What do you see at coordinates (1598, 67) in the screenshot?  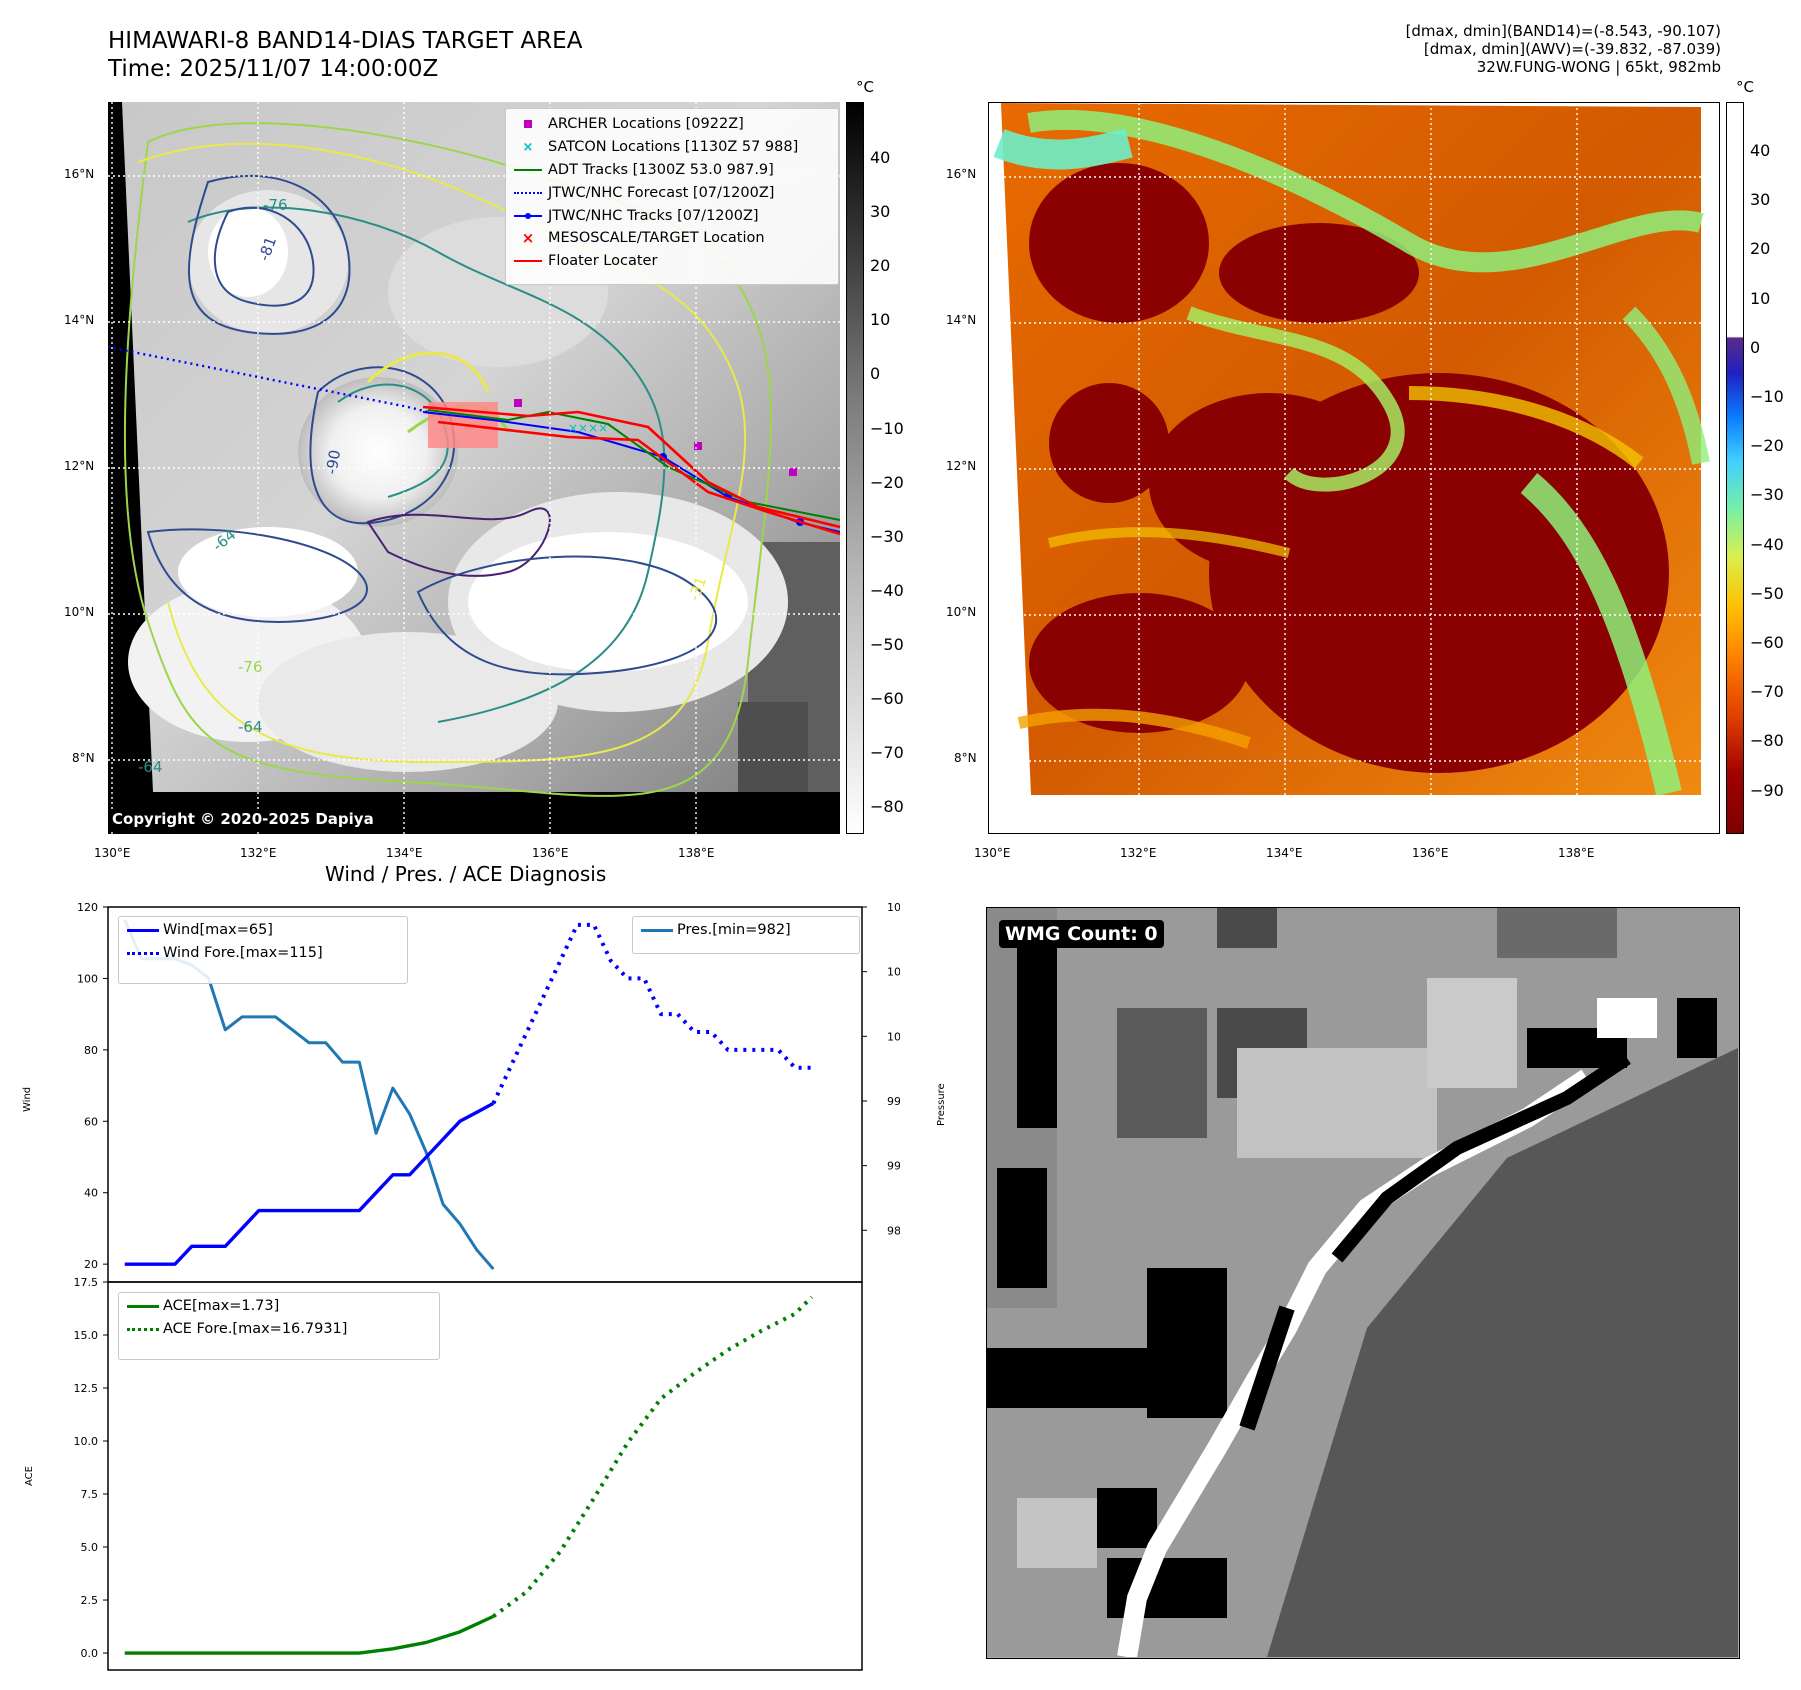 I see `stats-storm: 32W.FUNG-WONG | 65kt, 982mb` at bounding box center [1598, 67].